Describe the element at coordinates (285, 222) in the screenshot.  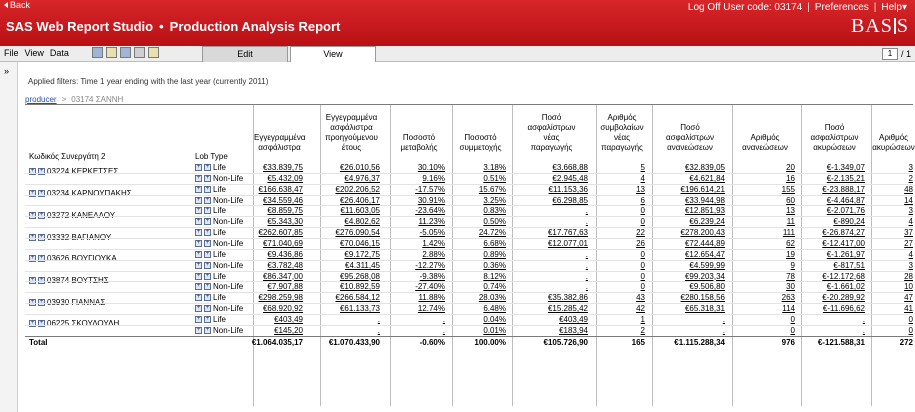
I see `table-cell: €5.343,30` at that location.